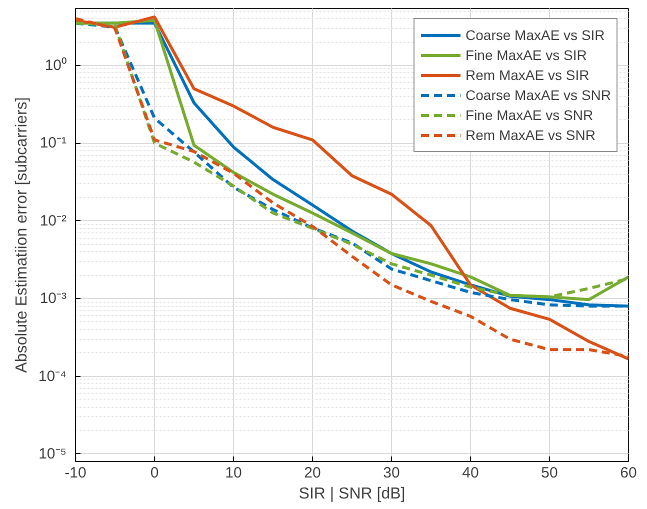 The image size is (647, 509). Describe the element at coordinates (52, 453) in the screenshot. I see `y-tick-label: 10⁻⁵` at that location.